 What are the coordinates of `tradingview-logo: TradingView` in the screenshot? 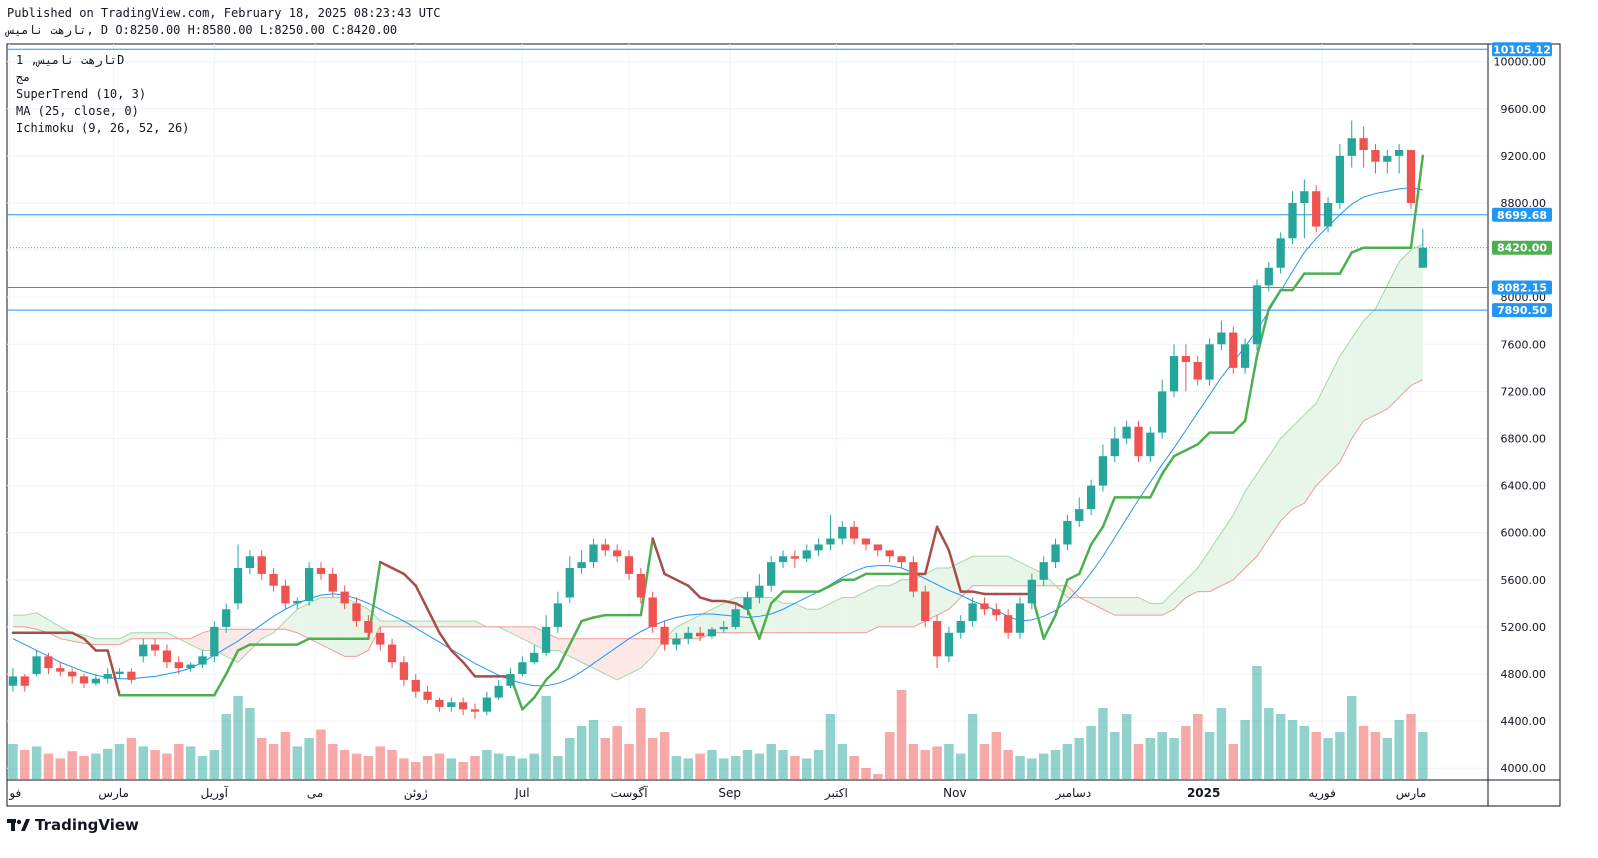 It's located at (73, 825).